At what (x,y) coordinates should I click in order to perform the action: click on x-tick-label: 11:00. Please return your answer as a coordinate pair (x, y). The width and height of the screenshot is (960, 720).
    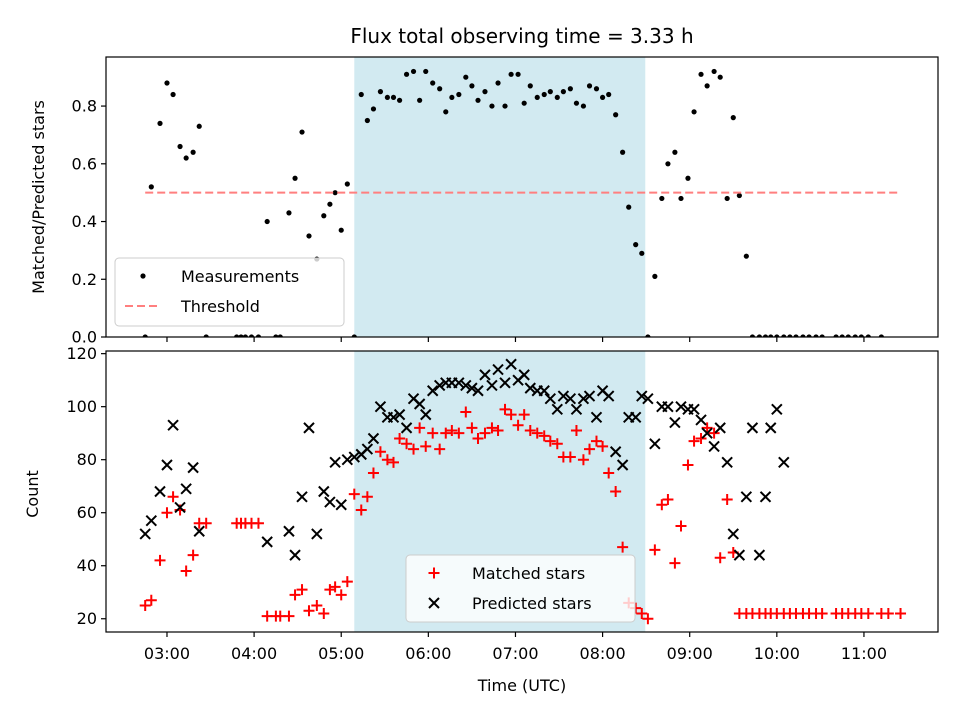
    Looking at the image, I should click on (864, 653).